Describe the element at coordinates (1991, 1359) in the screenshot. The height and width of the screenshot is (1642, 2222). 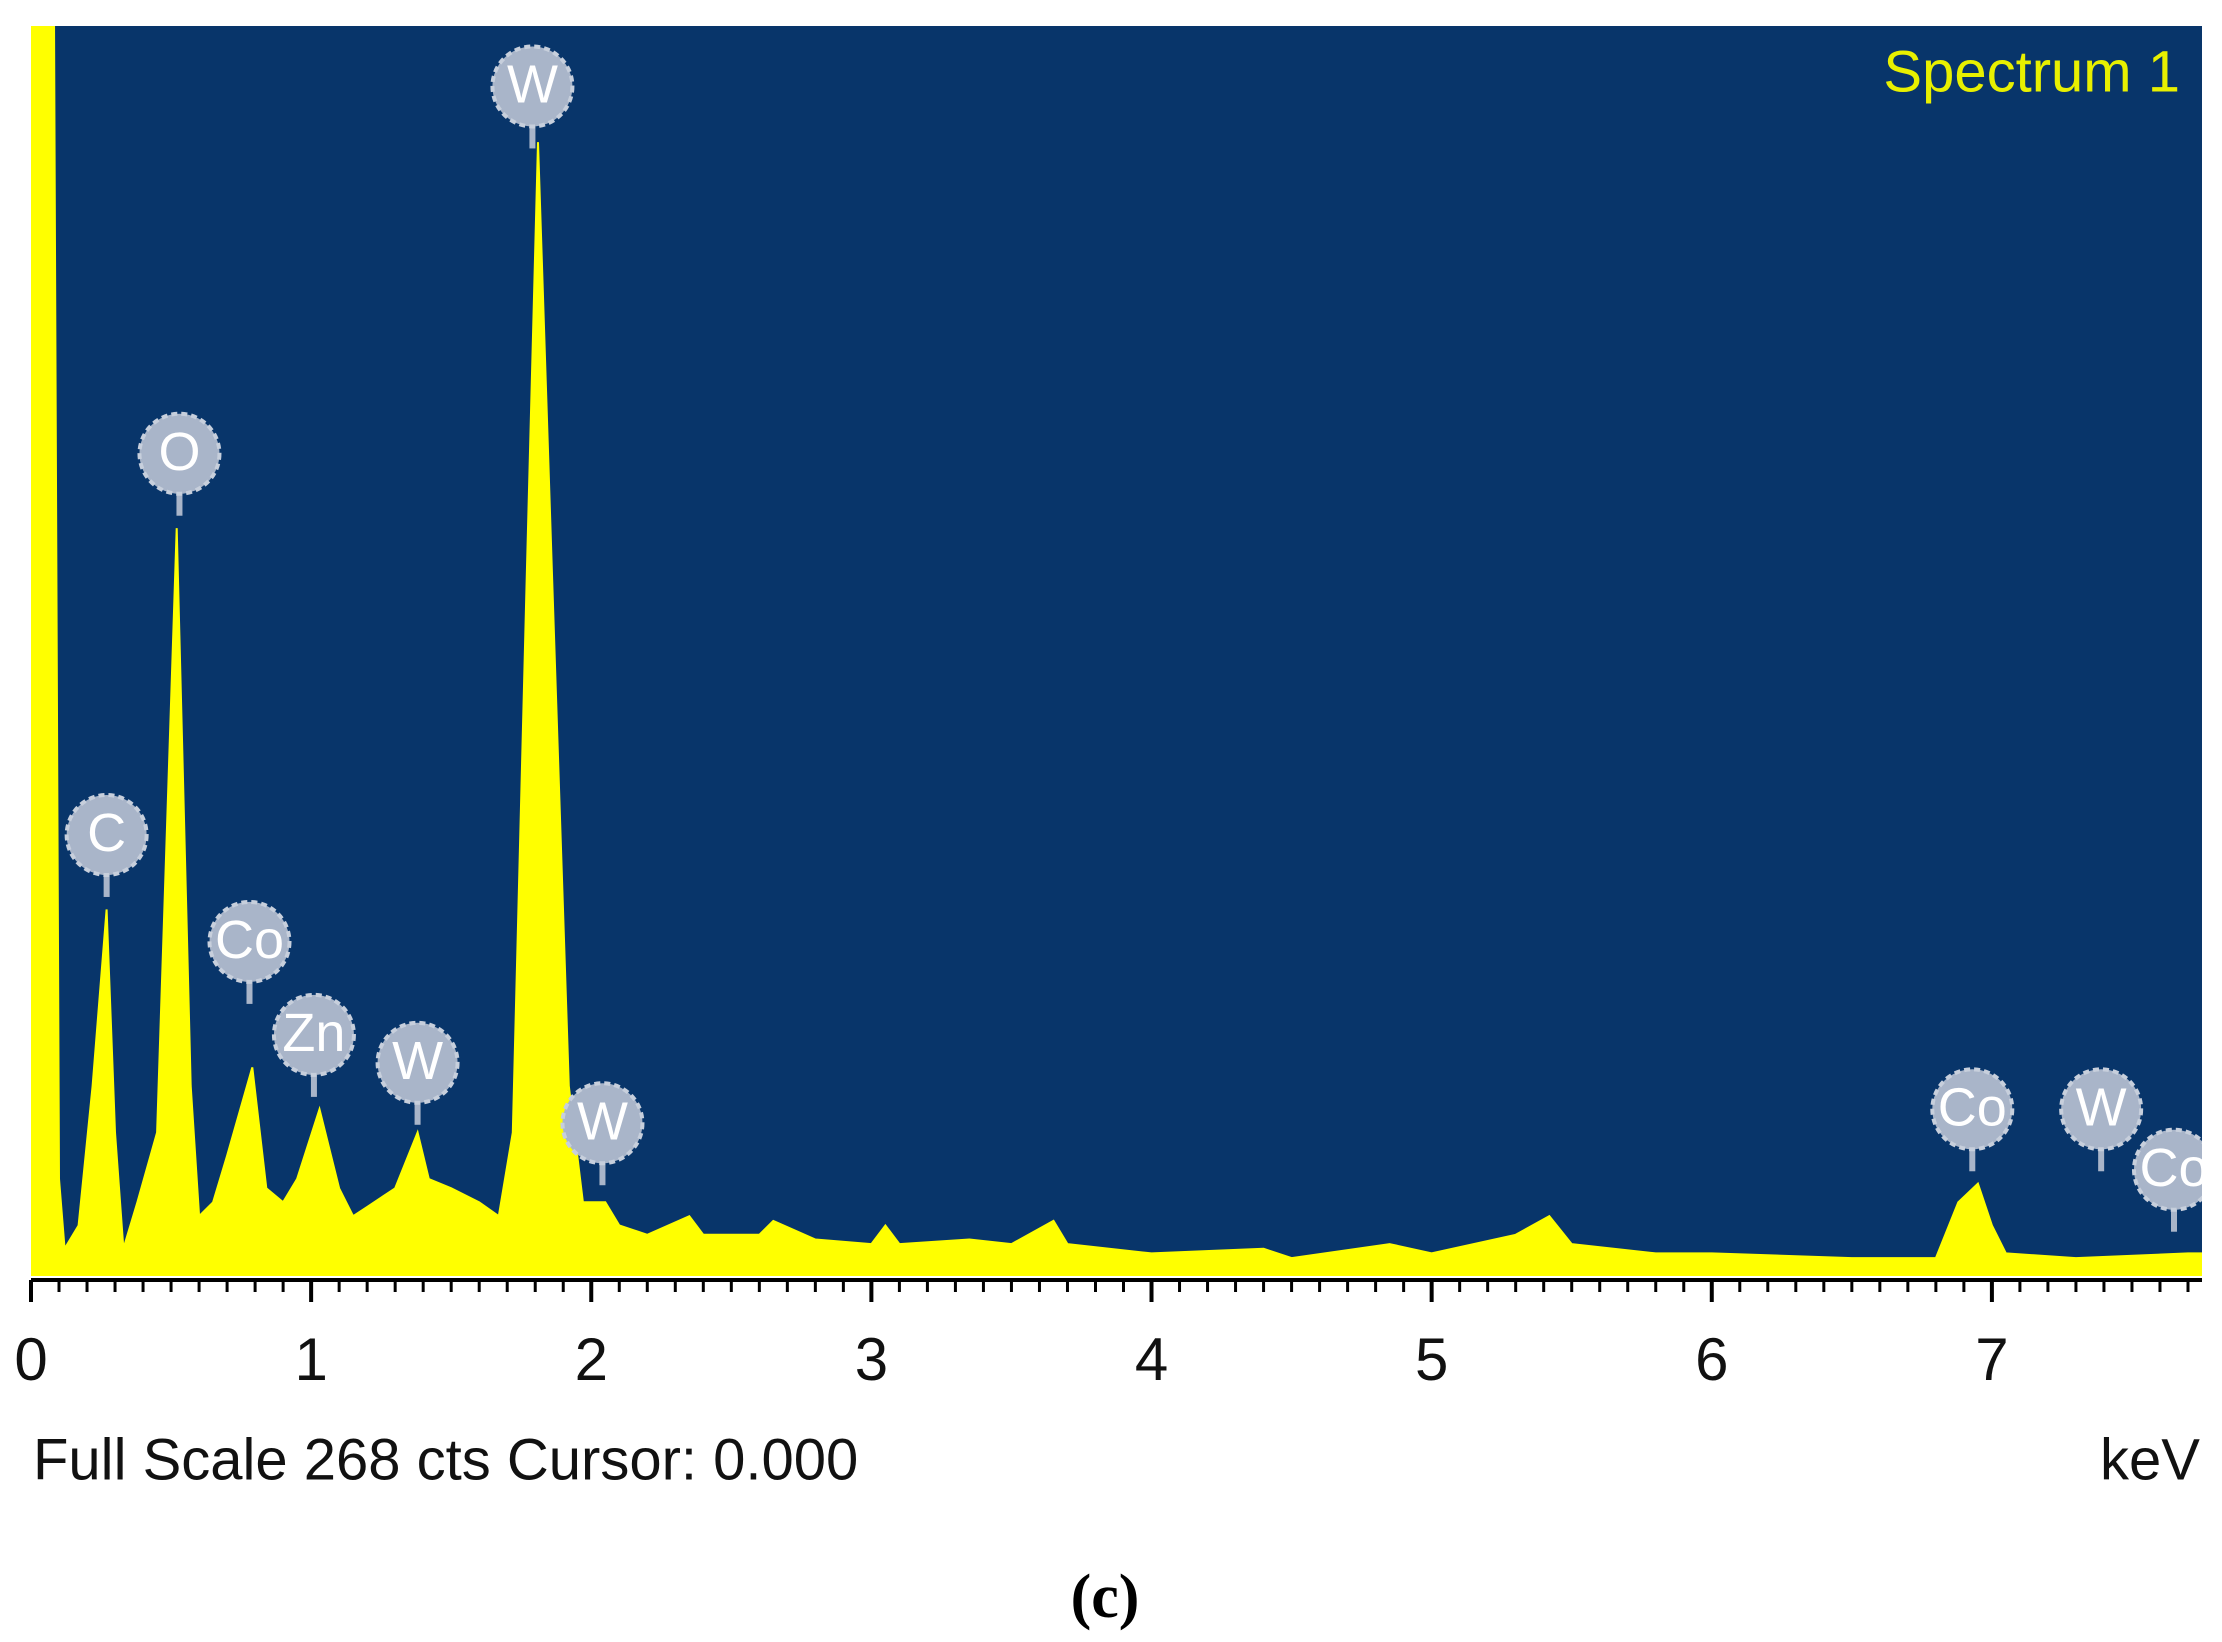
I see `x-tick-label: 7` at that location.